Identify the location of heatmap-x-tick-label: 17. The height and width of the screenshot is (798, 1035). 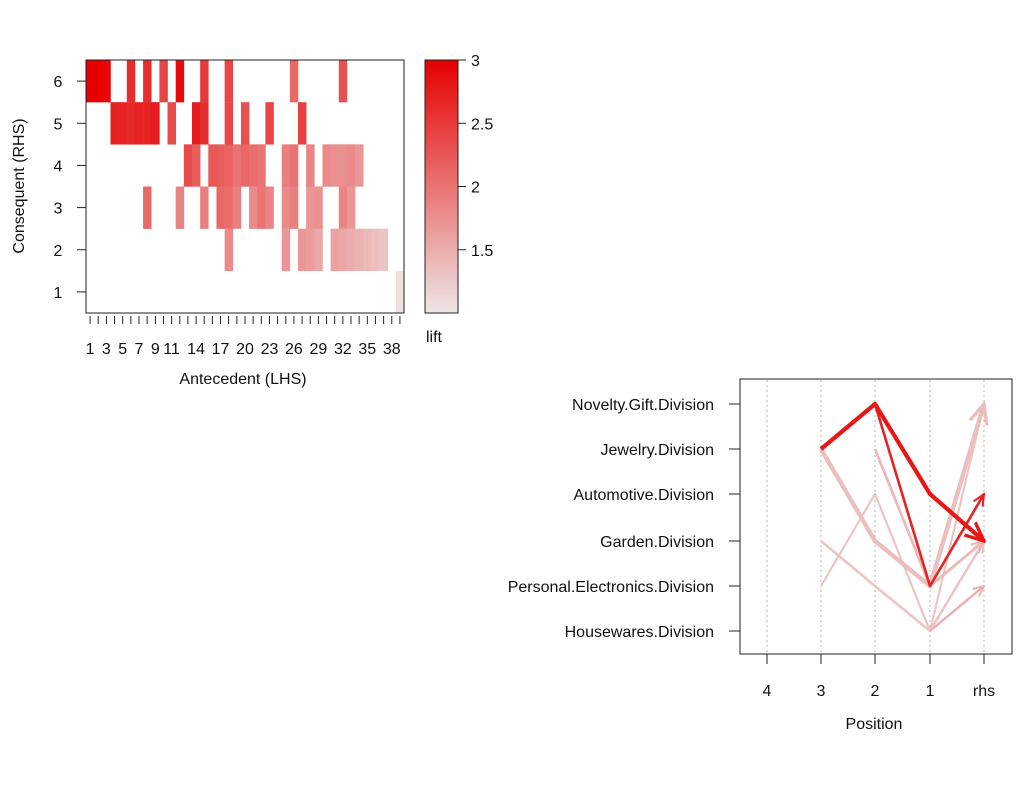
(221, 349).